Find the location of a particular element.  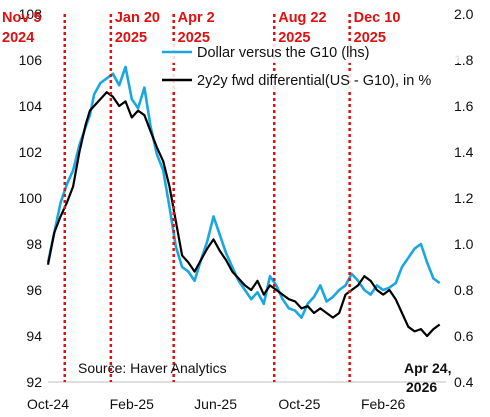

event-label-line1: Nov 5 is located at coordinates (22, 18).